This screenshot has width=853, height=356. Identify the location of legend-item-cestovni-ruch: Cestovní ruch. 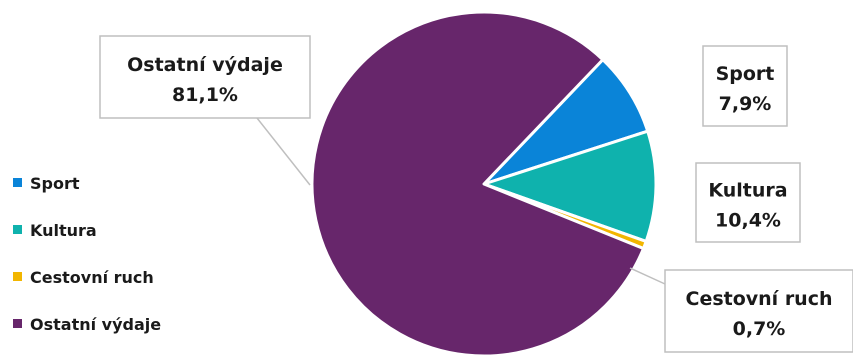
(83, 277).